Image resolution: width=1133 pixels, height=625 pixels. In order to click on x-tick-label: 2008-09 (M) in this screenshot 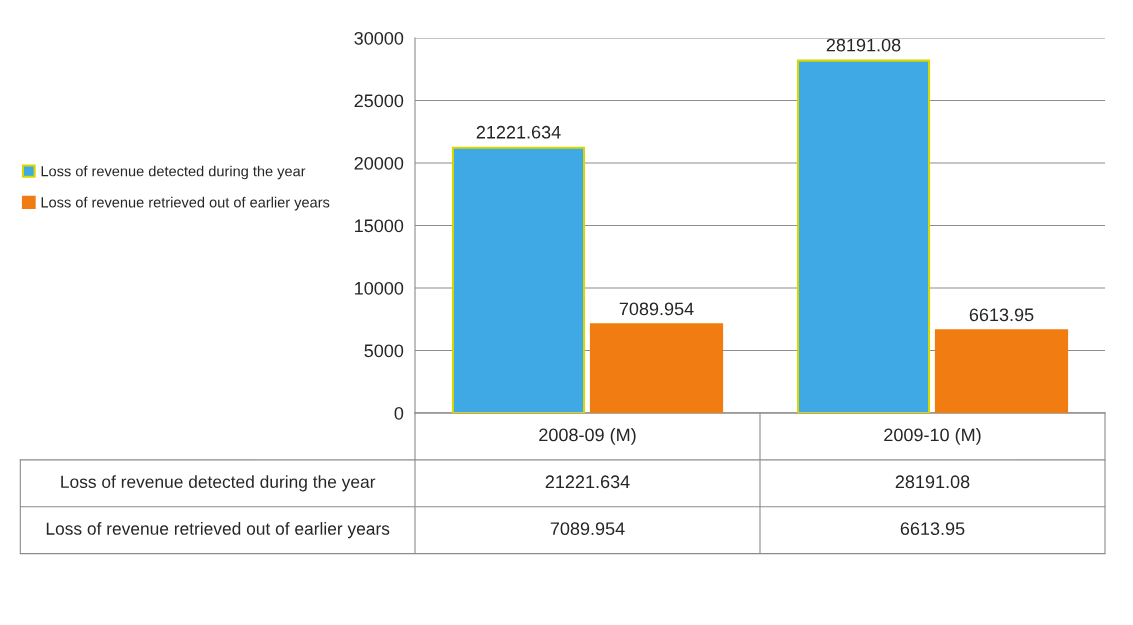, I will do `click(587, 436)`.